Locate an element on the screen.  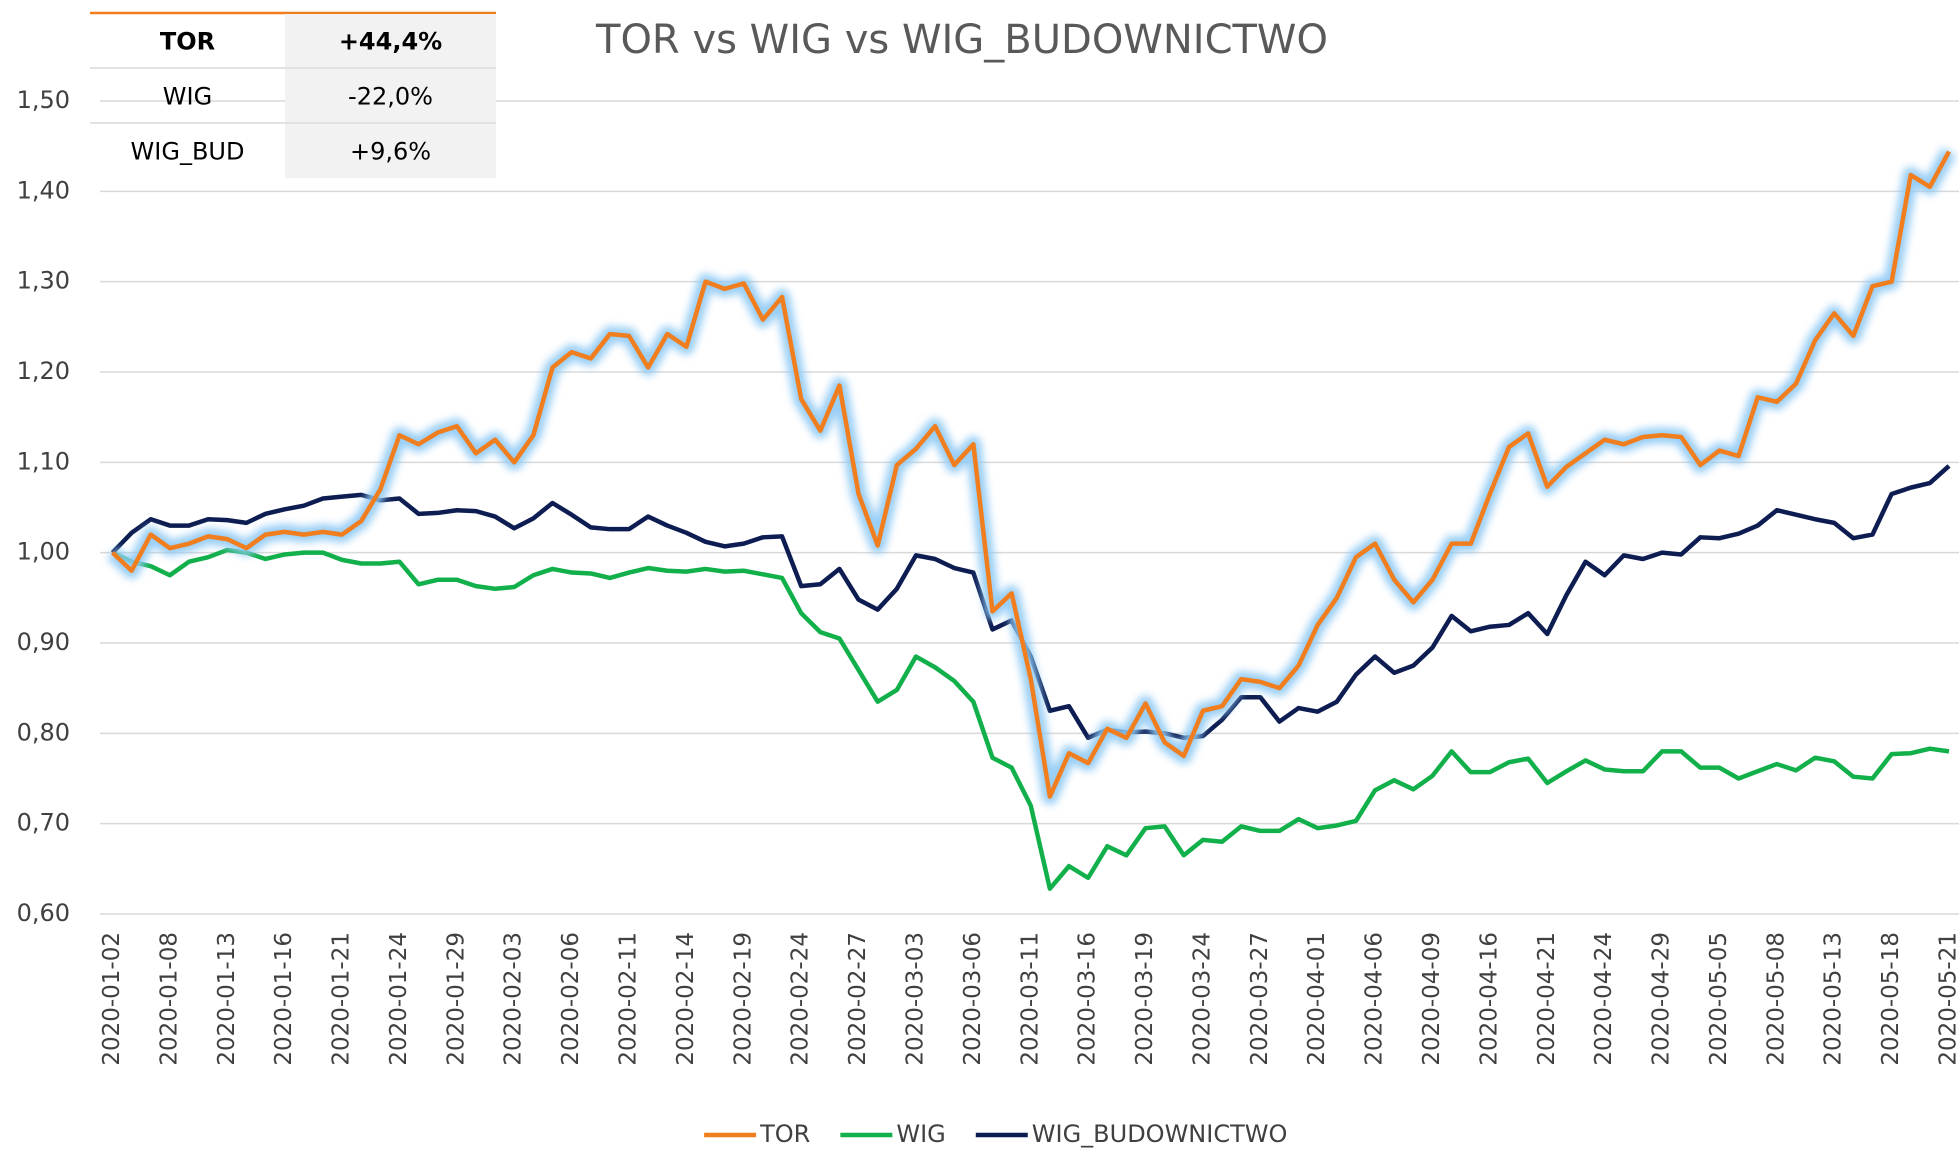
x-tick-label: 2020-05-18 is located at coordinates (1891, 999).